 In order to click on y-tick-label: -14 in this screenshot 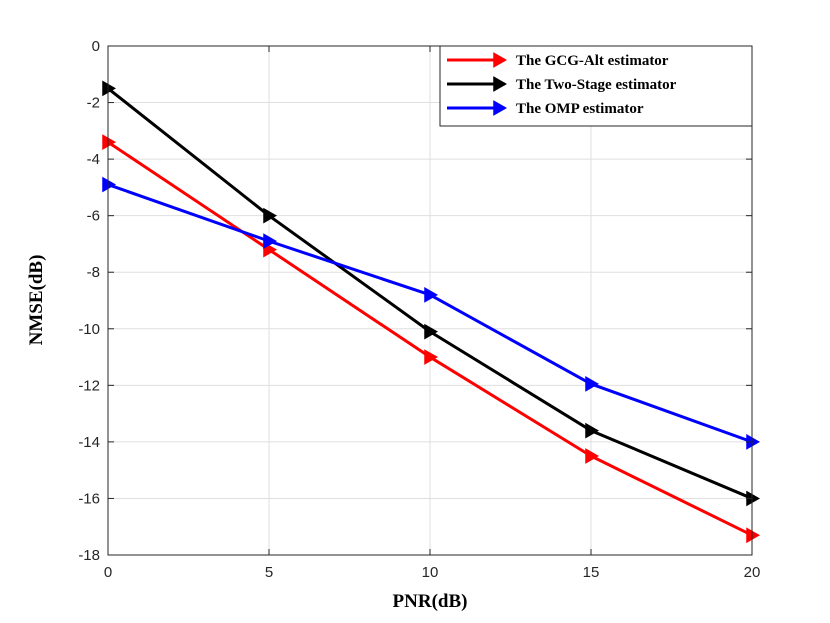, I will do `click(89, 442)`.